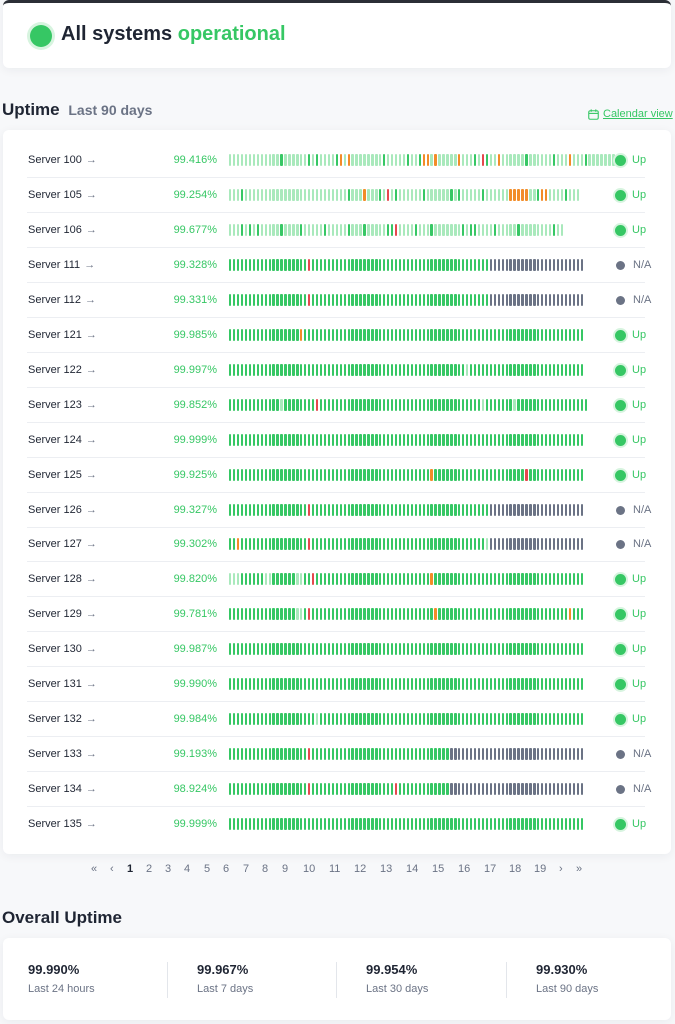 This screenshot has width=675, height=1024. I want to click on page-button: 6, so click(226, 869).